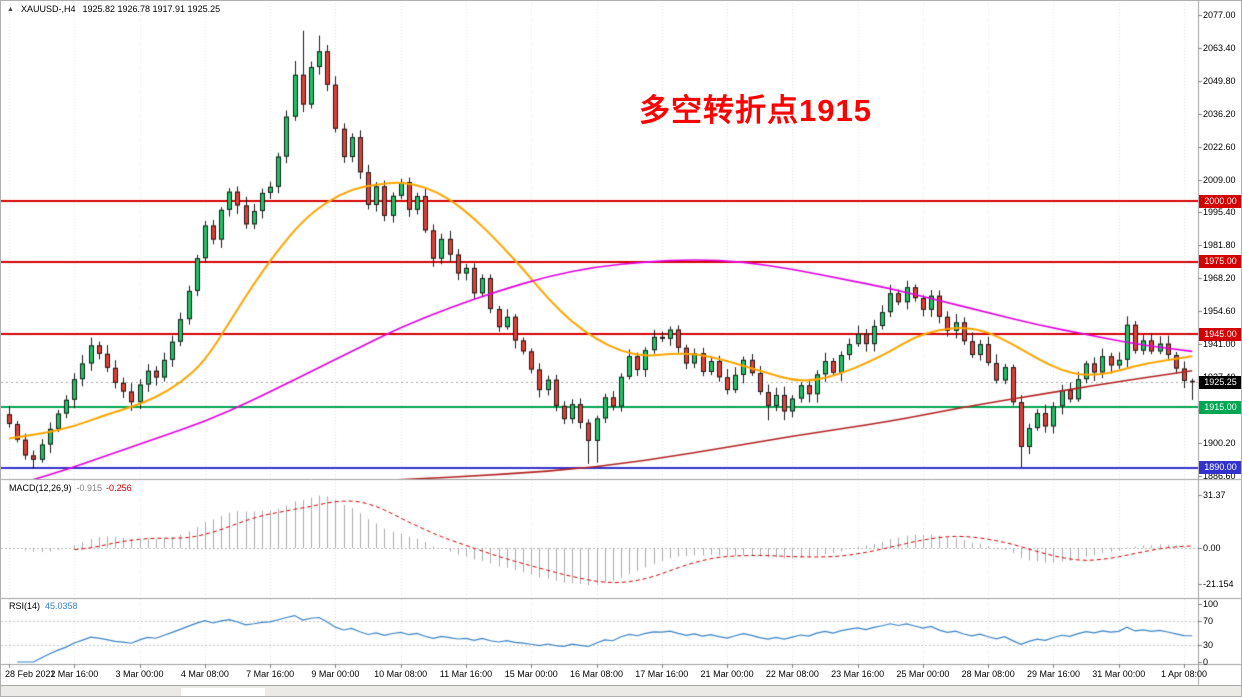 This screenshot has height=697, width=1242. What do you see at coordinates (1219, 475) in the screenshot?
I see `price-tick-label: 1886.60` at bounding box center [1219, 475].